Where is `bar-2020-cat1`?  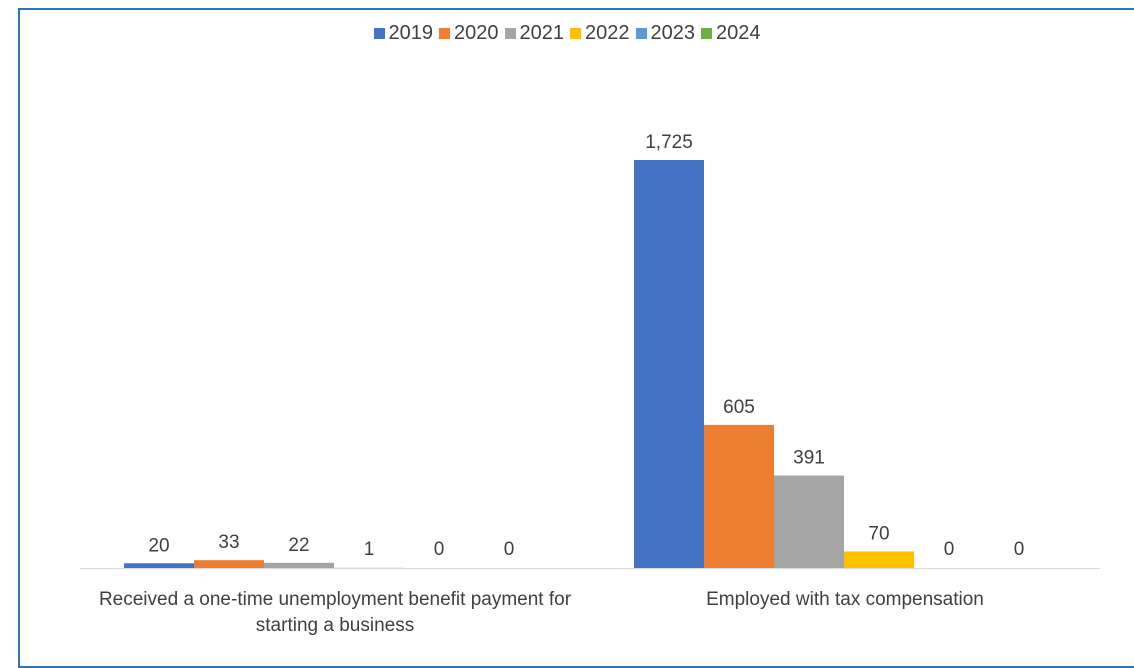 bar-2020-cat1 is located at coordinates (739, 496).